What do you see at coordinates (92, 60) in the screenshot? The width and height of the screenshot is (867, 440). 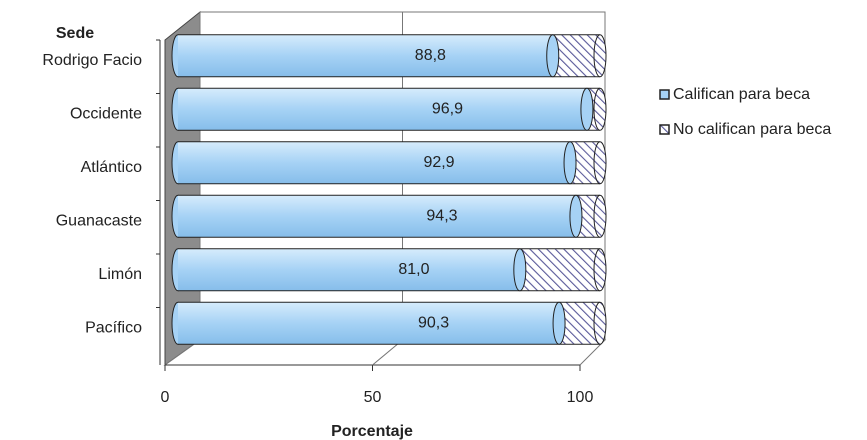 I see `y-tick-label: Rodrigo Facio` at bounding box center [92, 60].